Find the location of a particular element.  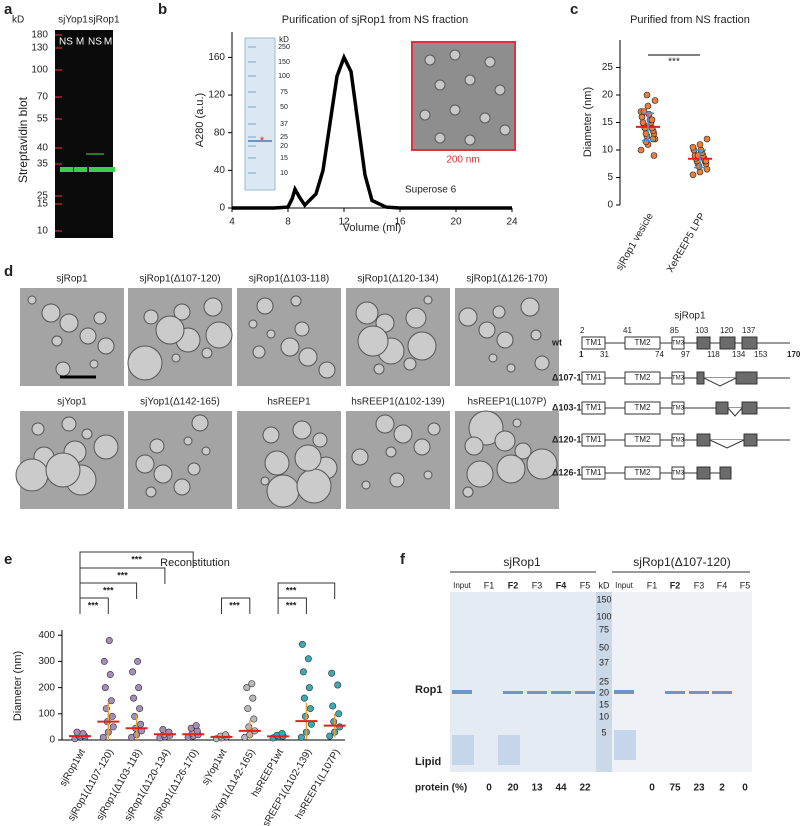

panel-letter: b is located at coordinates (162, 9).